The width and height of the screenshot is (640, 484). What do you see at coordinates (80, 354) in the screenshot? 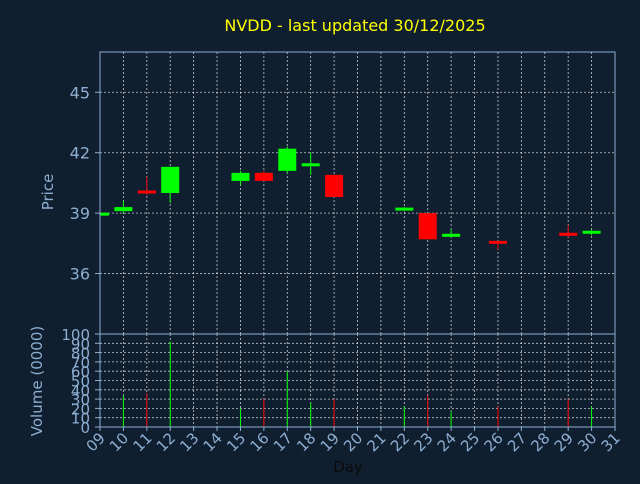
I see `volume-tick-label: 80` at bounding box center [80, 354].